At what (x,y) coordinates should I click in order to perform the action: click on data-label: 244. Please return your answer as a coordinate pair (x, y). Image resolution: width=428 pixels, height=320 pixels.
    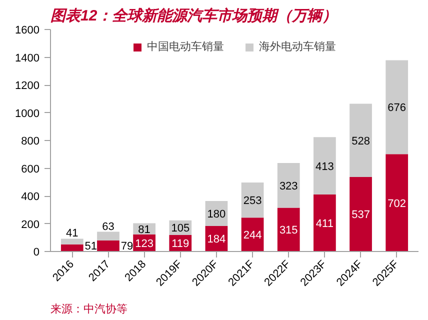
    Looking at the image, I should click on (252, 236).